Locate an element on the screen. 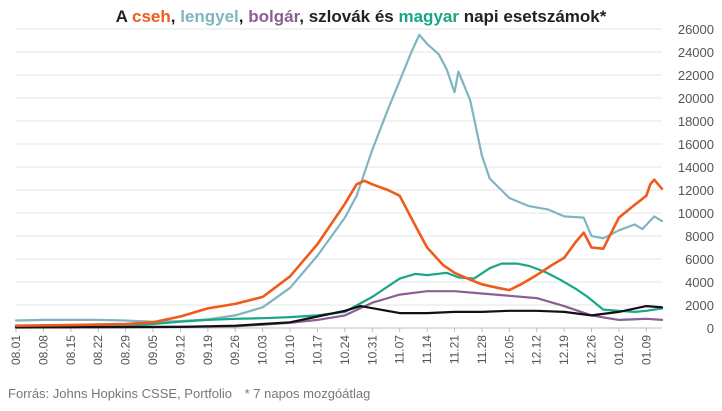 The height and width of the screenshot is (411, 722). x-tick-label: 12.19 is located at coordinates (564, 350).